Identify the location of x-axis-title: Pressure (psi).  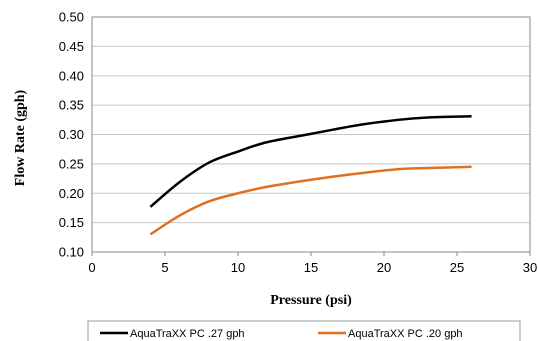
(311, 300).